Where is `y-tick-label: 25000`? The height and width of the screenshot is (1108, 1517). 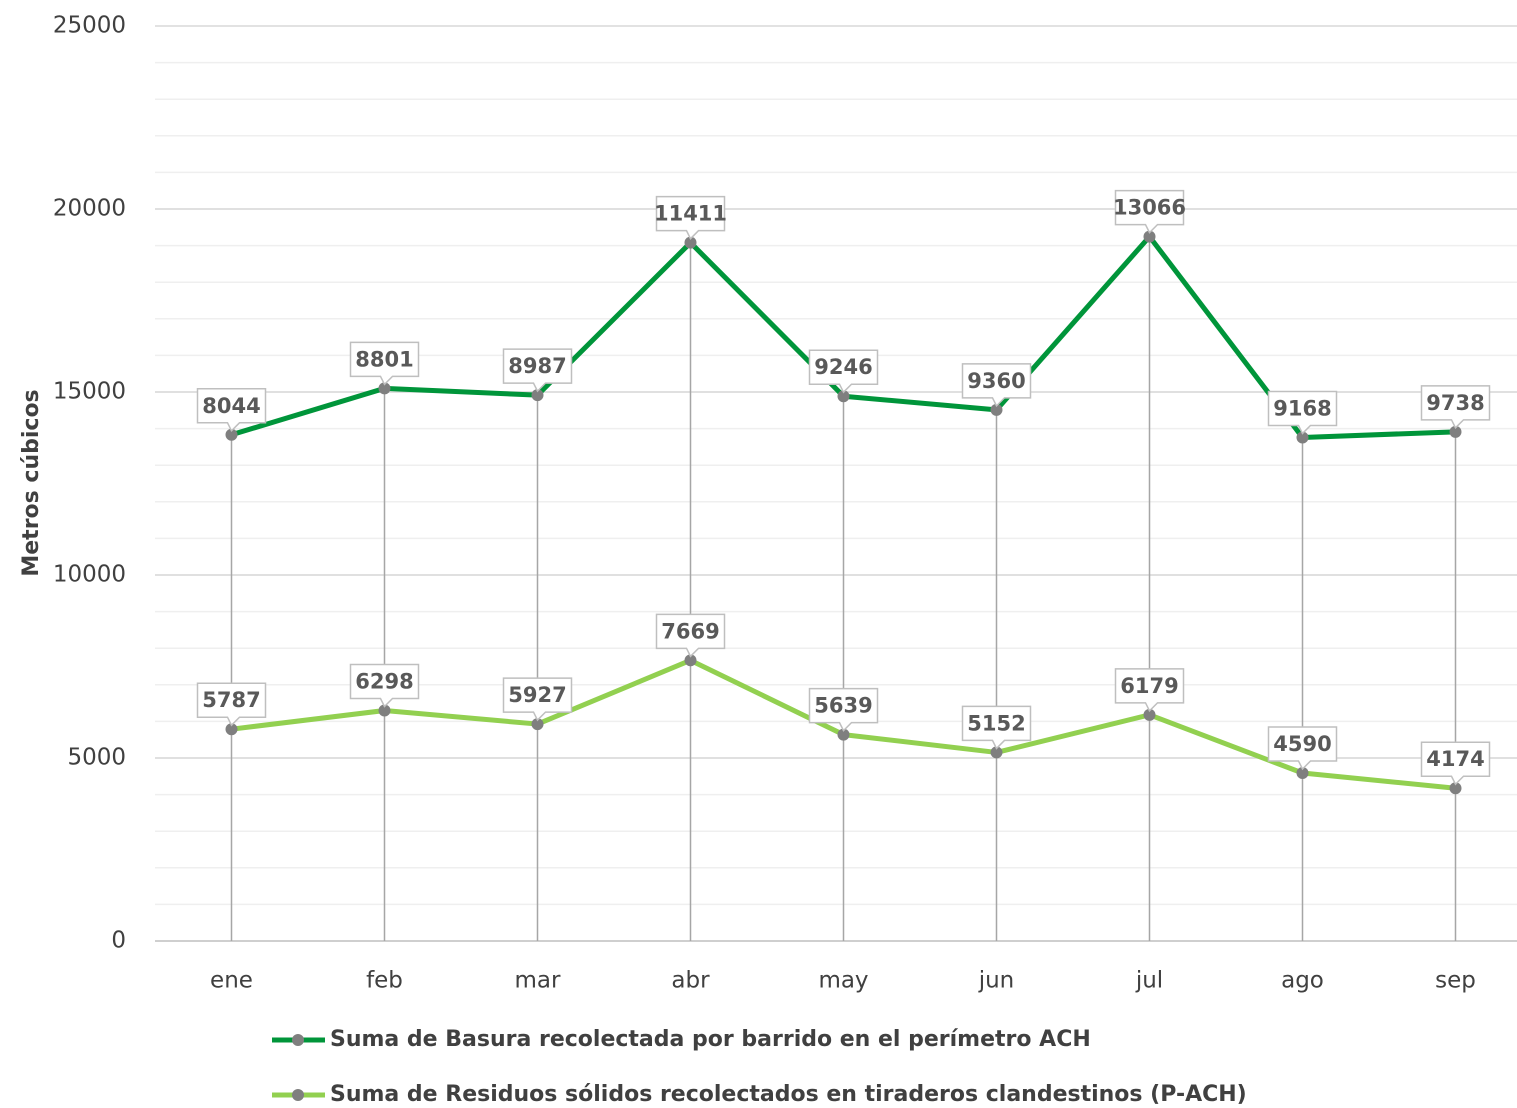 y-tick-label: 25000 is located at coordinates (89, 26).